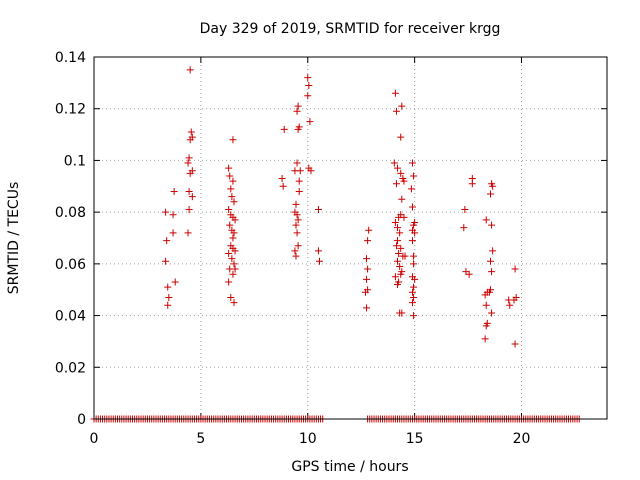 The height and width of the screenshot is (480, 640). What do you see at coordinates (308, 439) in the screenshot?
I see `x-tick-label: 10` at bounding box center [308, 439].